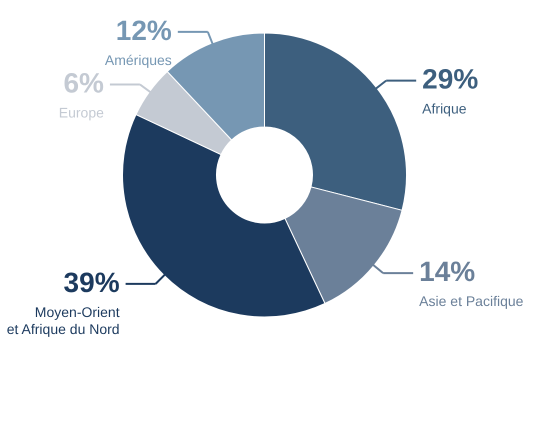  I want to click on data-label: 29%, so click(450, 79).